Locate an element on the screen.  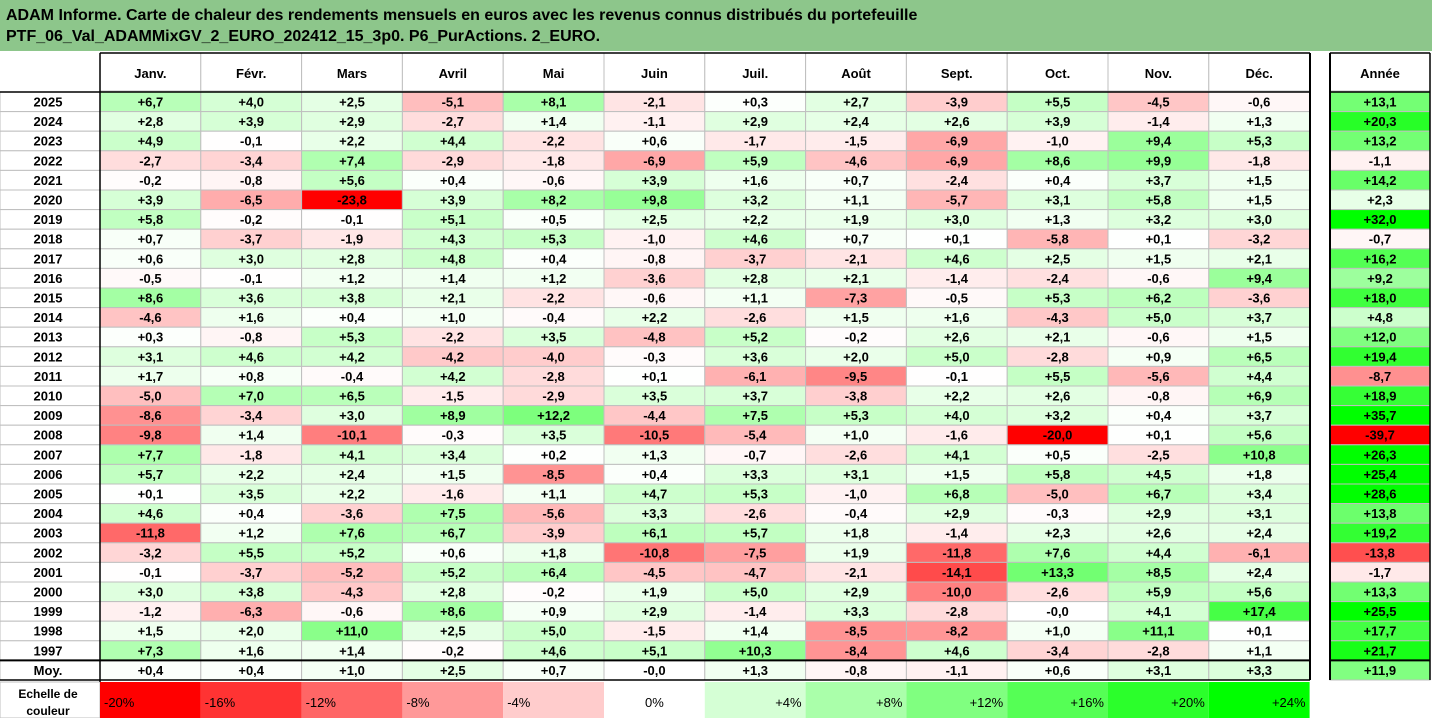
column-header-cell is located at coordinates (654, 72).